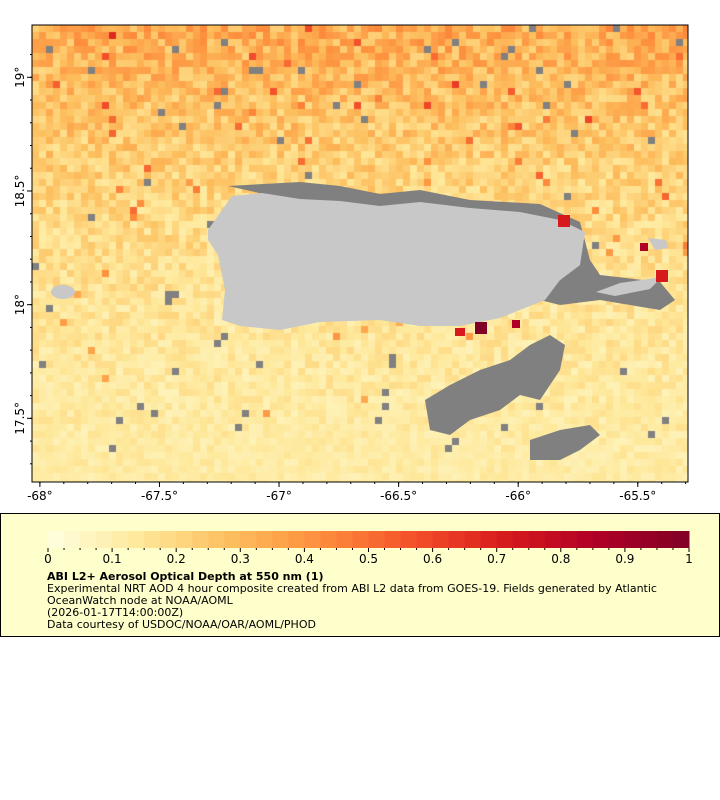  I want to click on coastal-high-aod, so click(561, 275).